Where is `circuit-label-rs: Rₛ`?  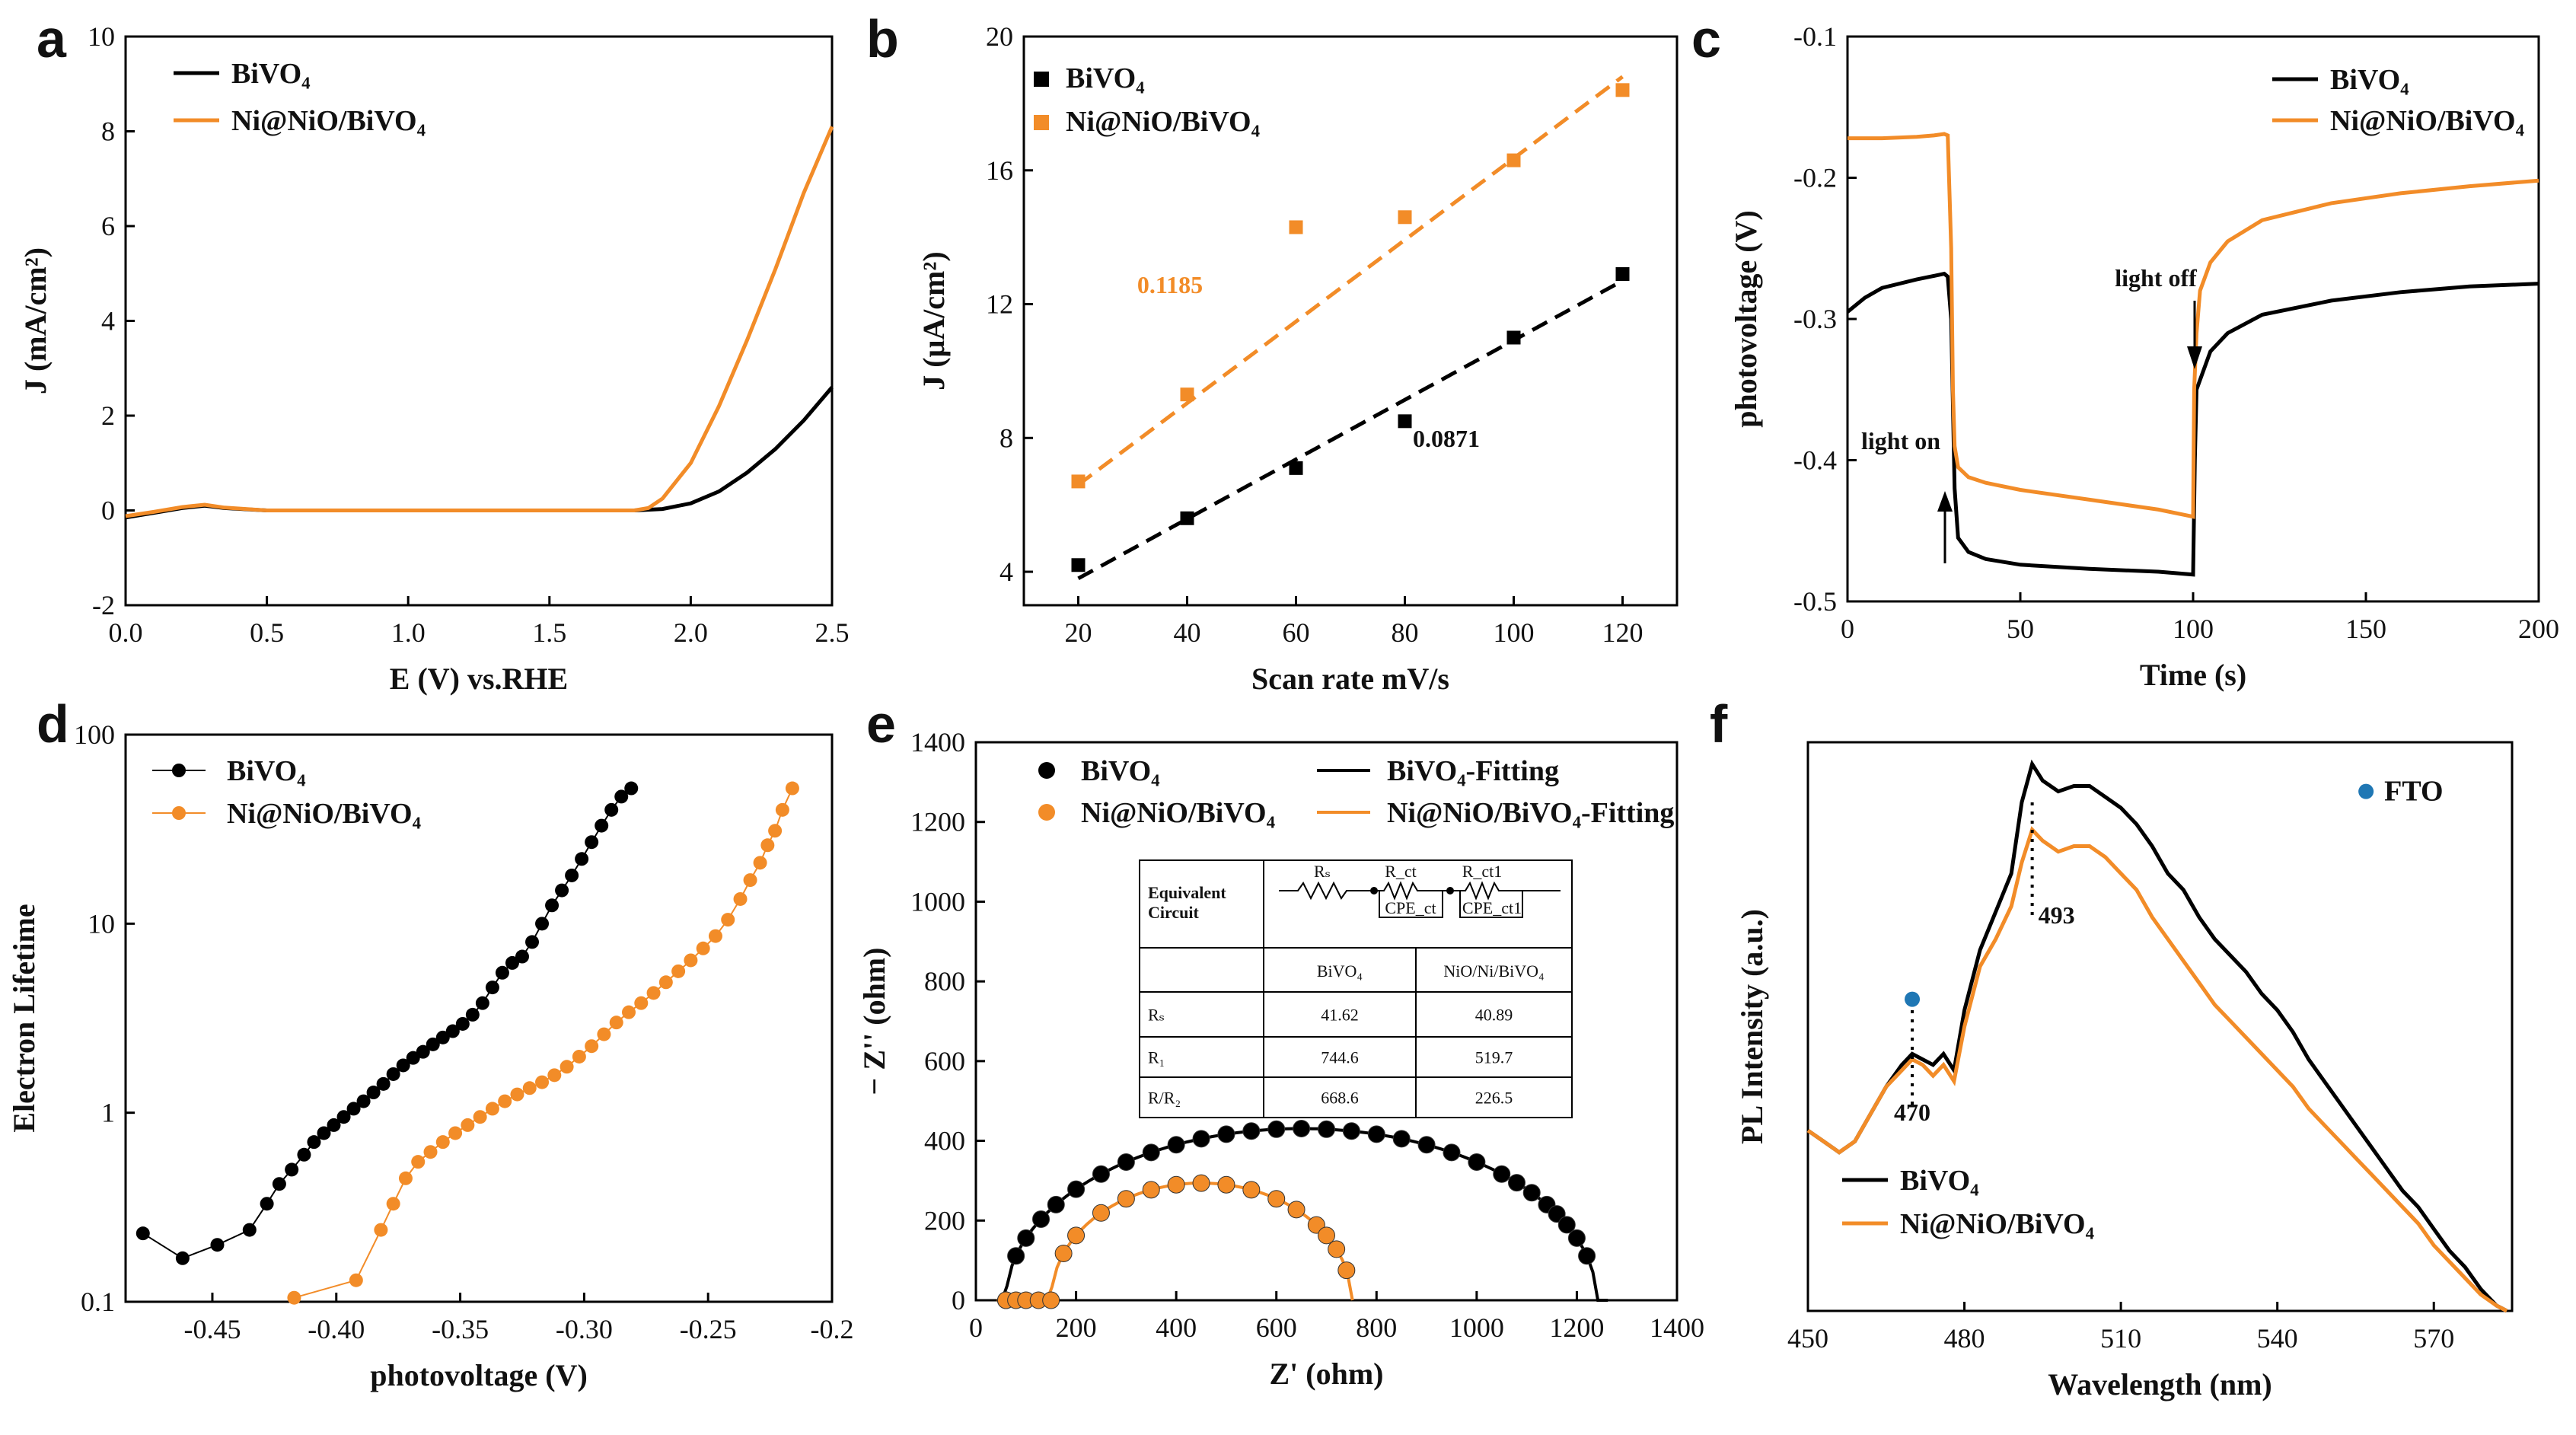 circuit-label-rs: Rₛ is located at coordinates (1322, 872).